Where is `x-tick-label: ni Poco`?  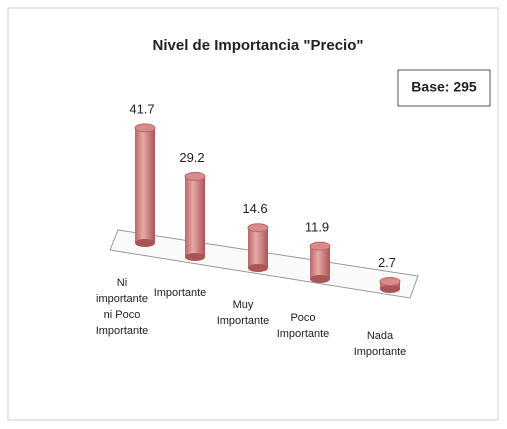
x-tick-label: ni Poco is located at coordinates (122, 315).